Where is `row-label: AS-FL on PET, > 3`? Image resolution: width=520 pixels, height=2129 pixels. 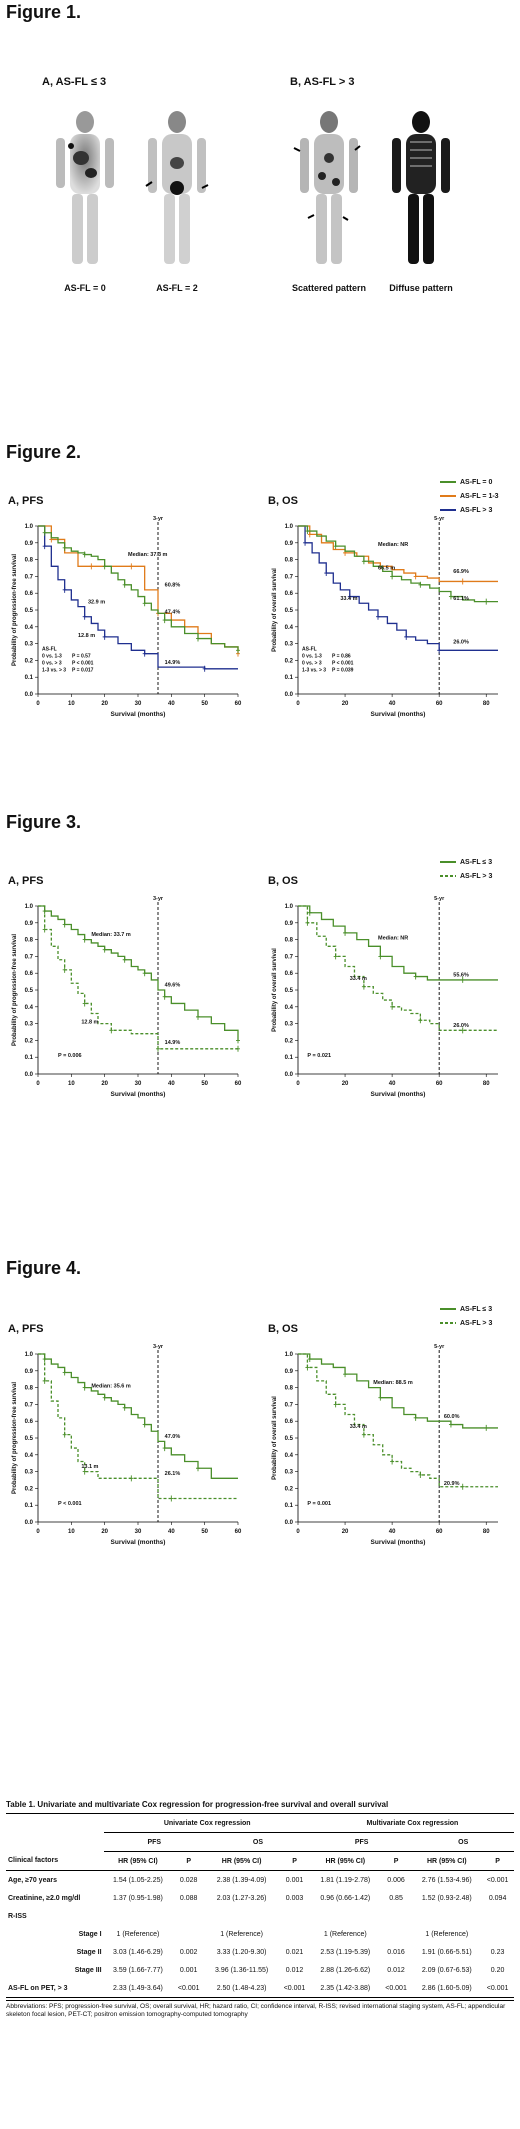
row-label: AS-FL on PET, > 3 is located at coordinates (38, 1988).